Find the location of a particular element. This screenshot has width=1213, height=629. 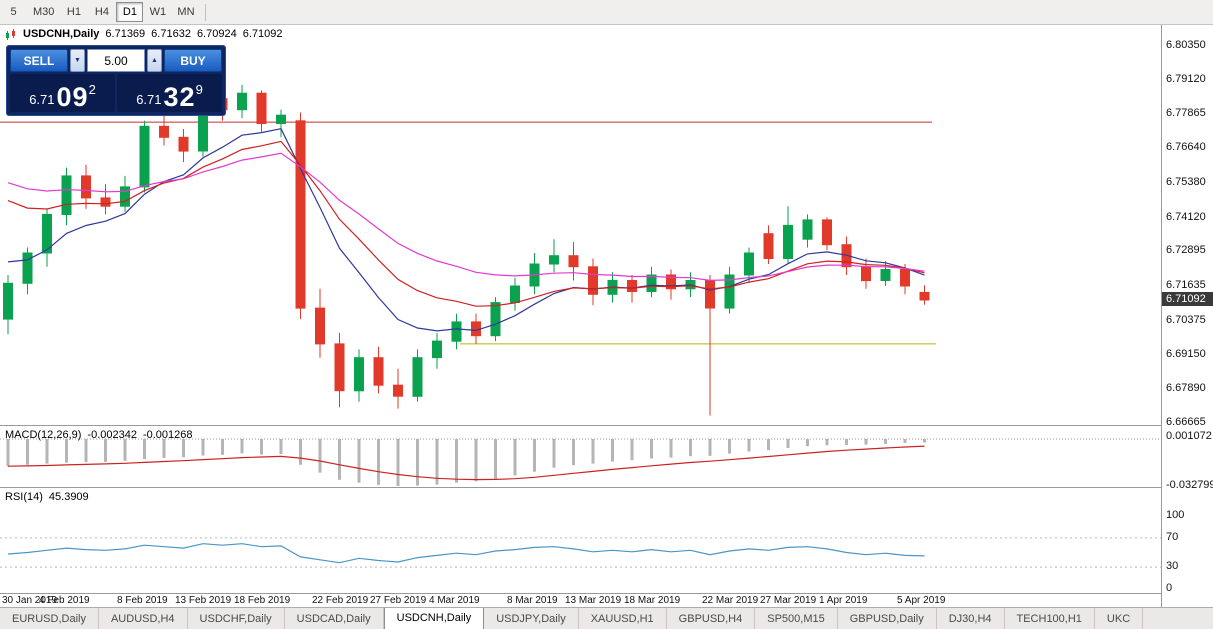

timeframe-button-mn: MN is located at coordinates (186, 12).